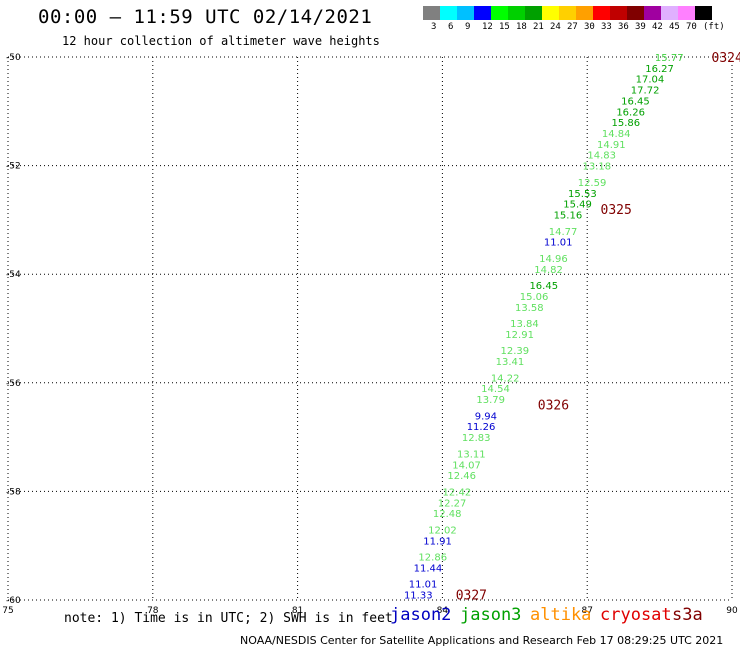  What do you see at coordinates (437, 541) in the screenshot?
I see `wave-height-label: 11.91` at bounding box center [437, 541].